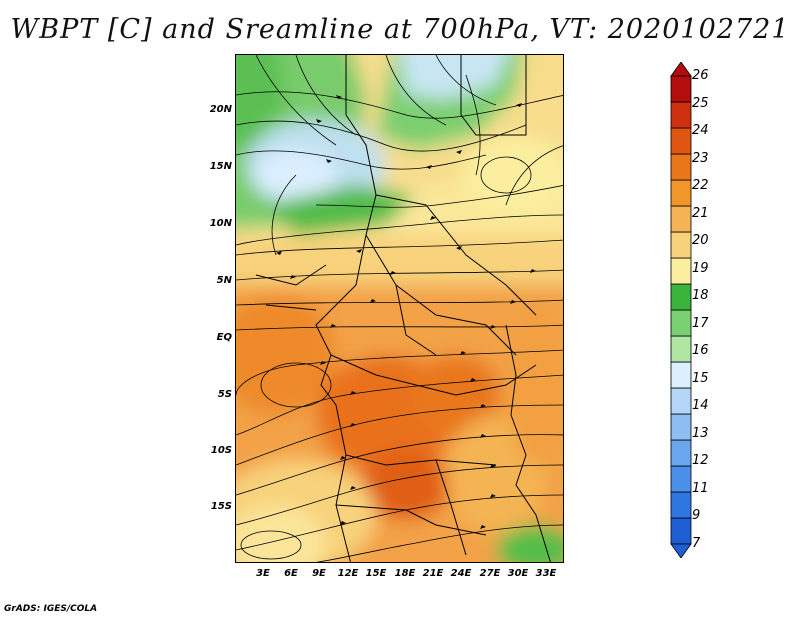 This screenshot has width=800, height=618. I want to click on lon-label-30e: 30E, so click(518, 573).